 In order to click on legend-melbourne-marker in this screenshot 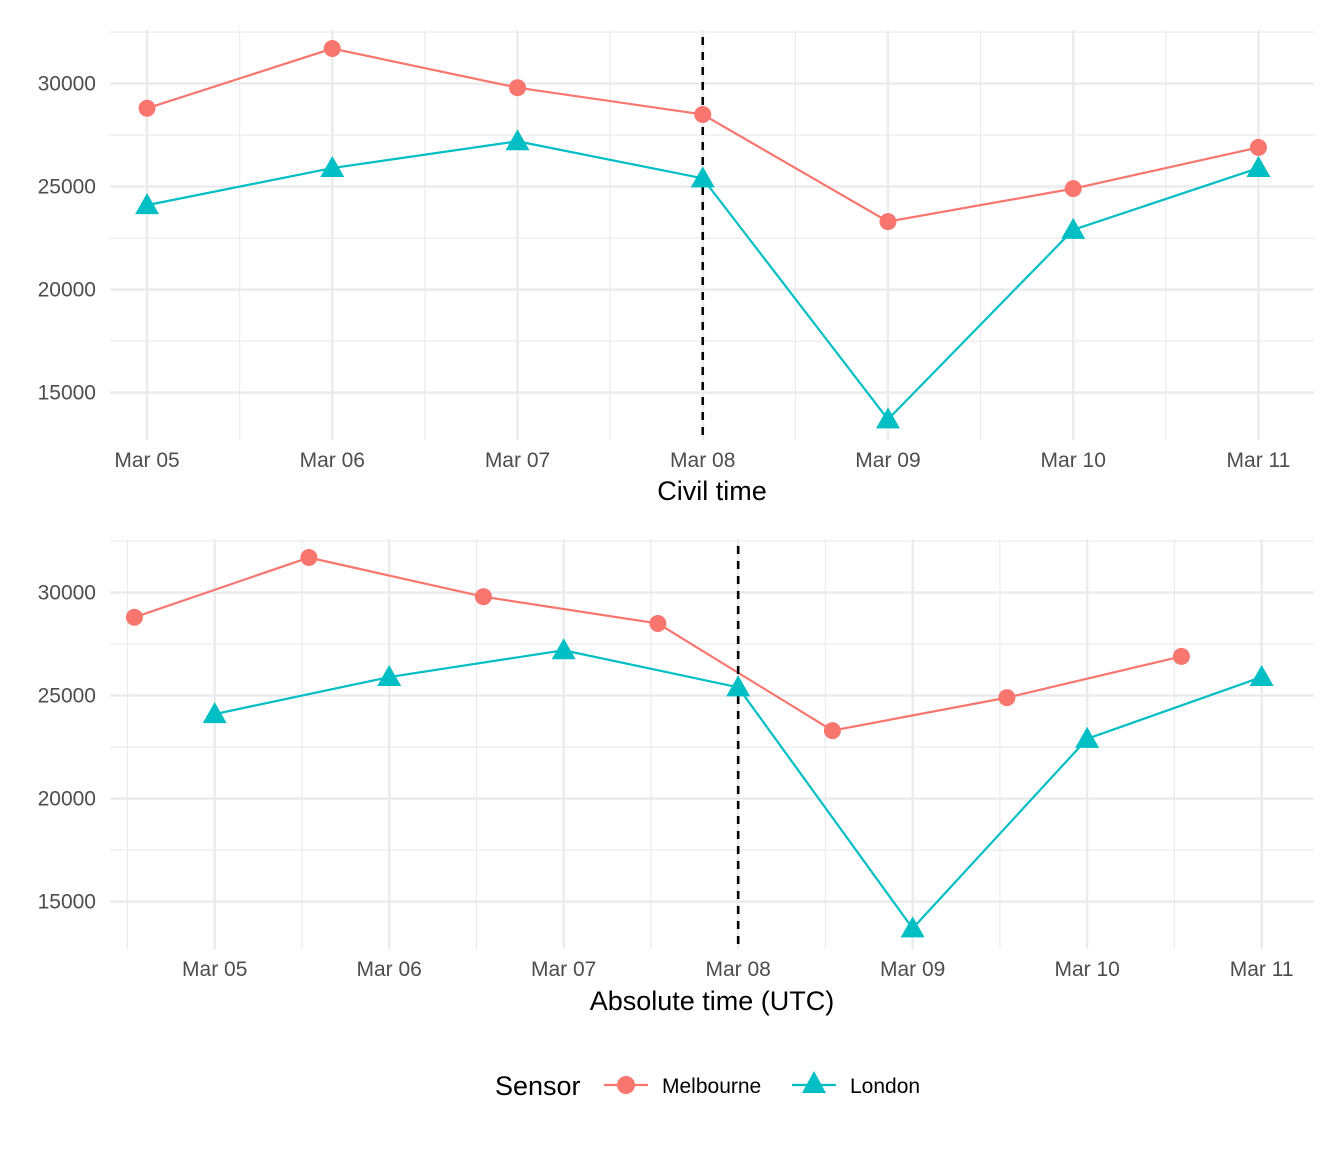, I will do `click(626, 1085)`.